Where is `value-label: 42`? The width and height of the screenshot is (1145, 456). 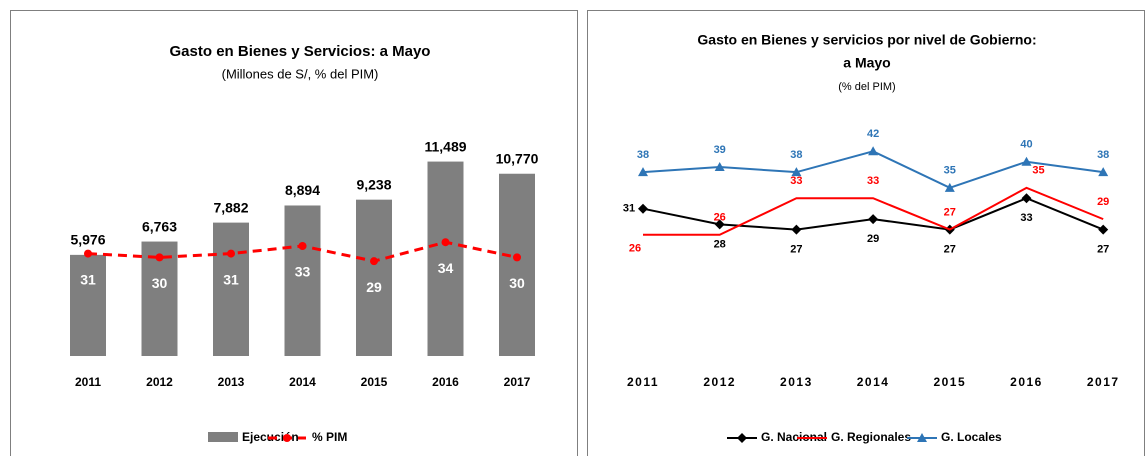
value-label: 42 is located at coordinates (873, 134).